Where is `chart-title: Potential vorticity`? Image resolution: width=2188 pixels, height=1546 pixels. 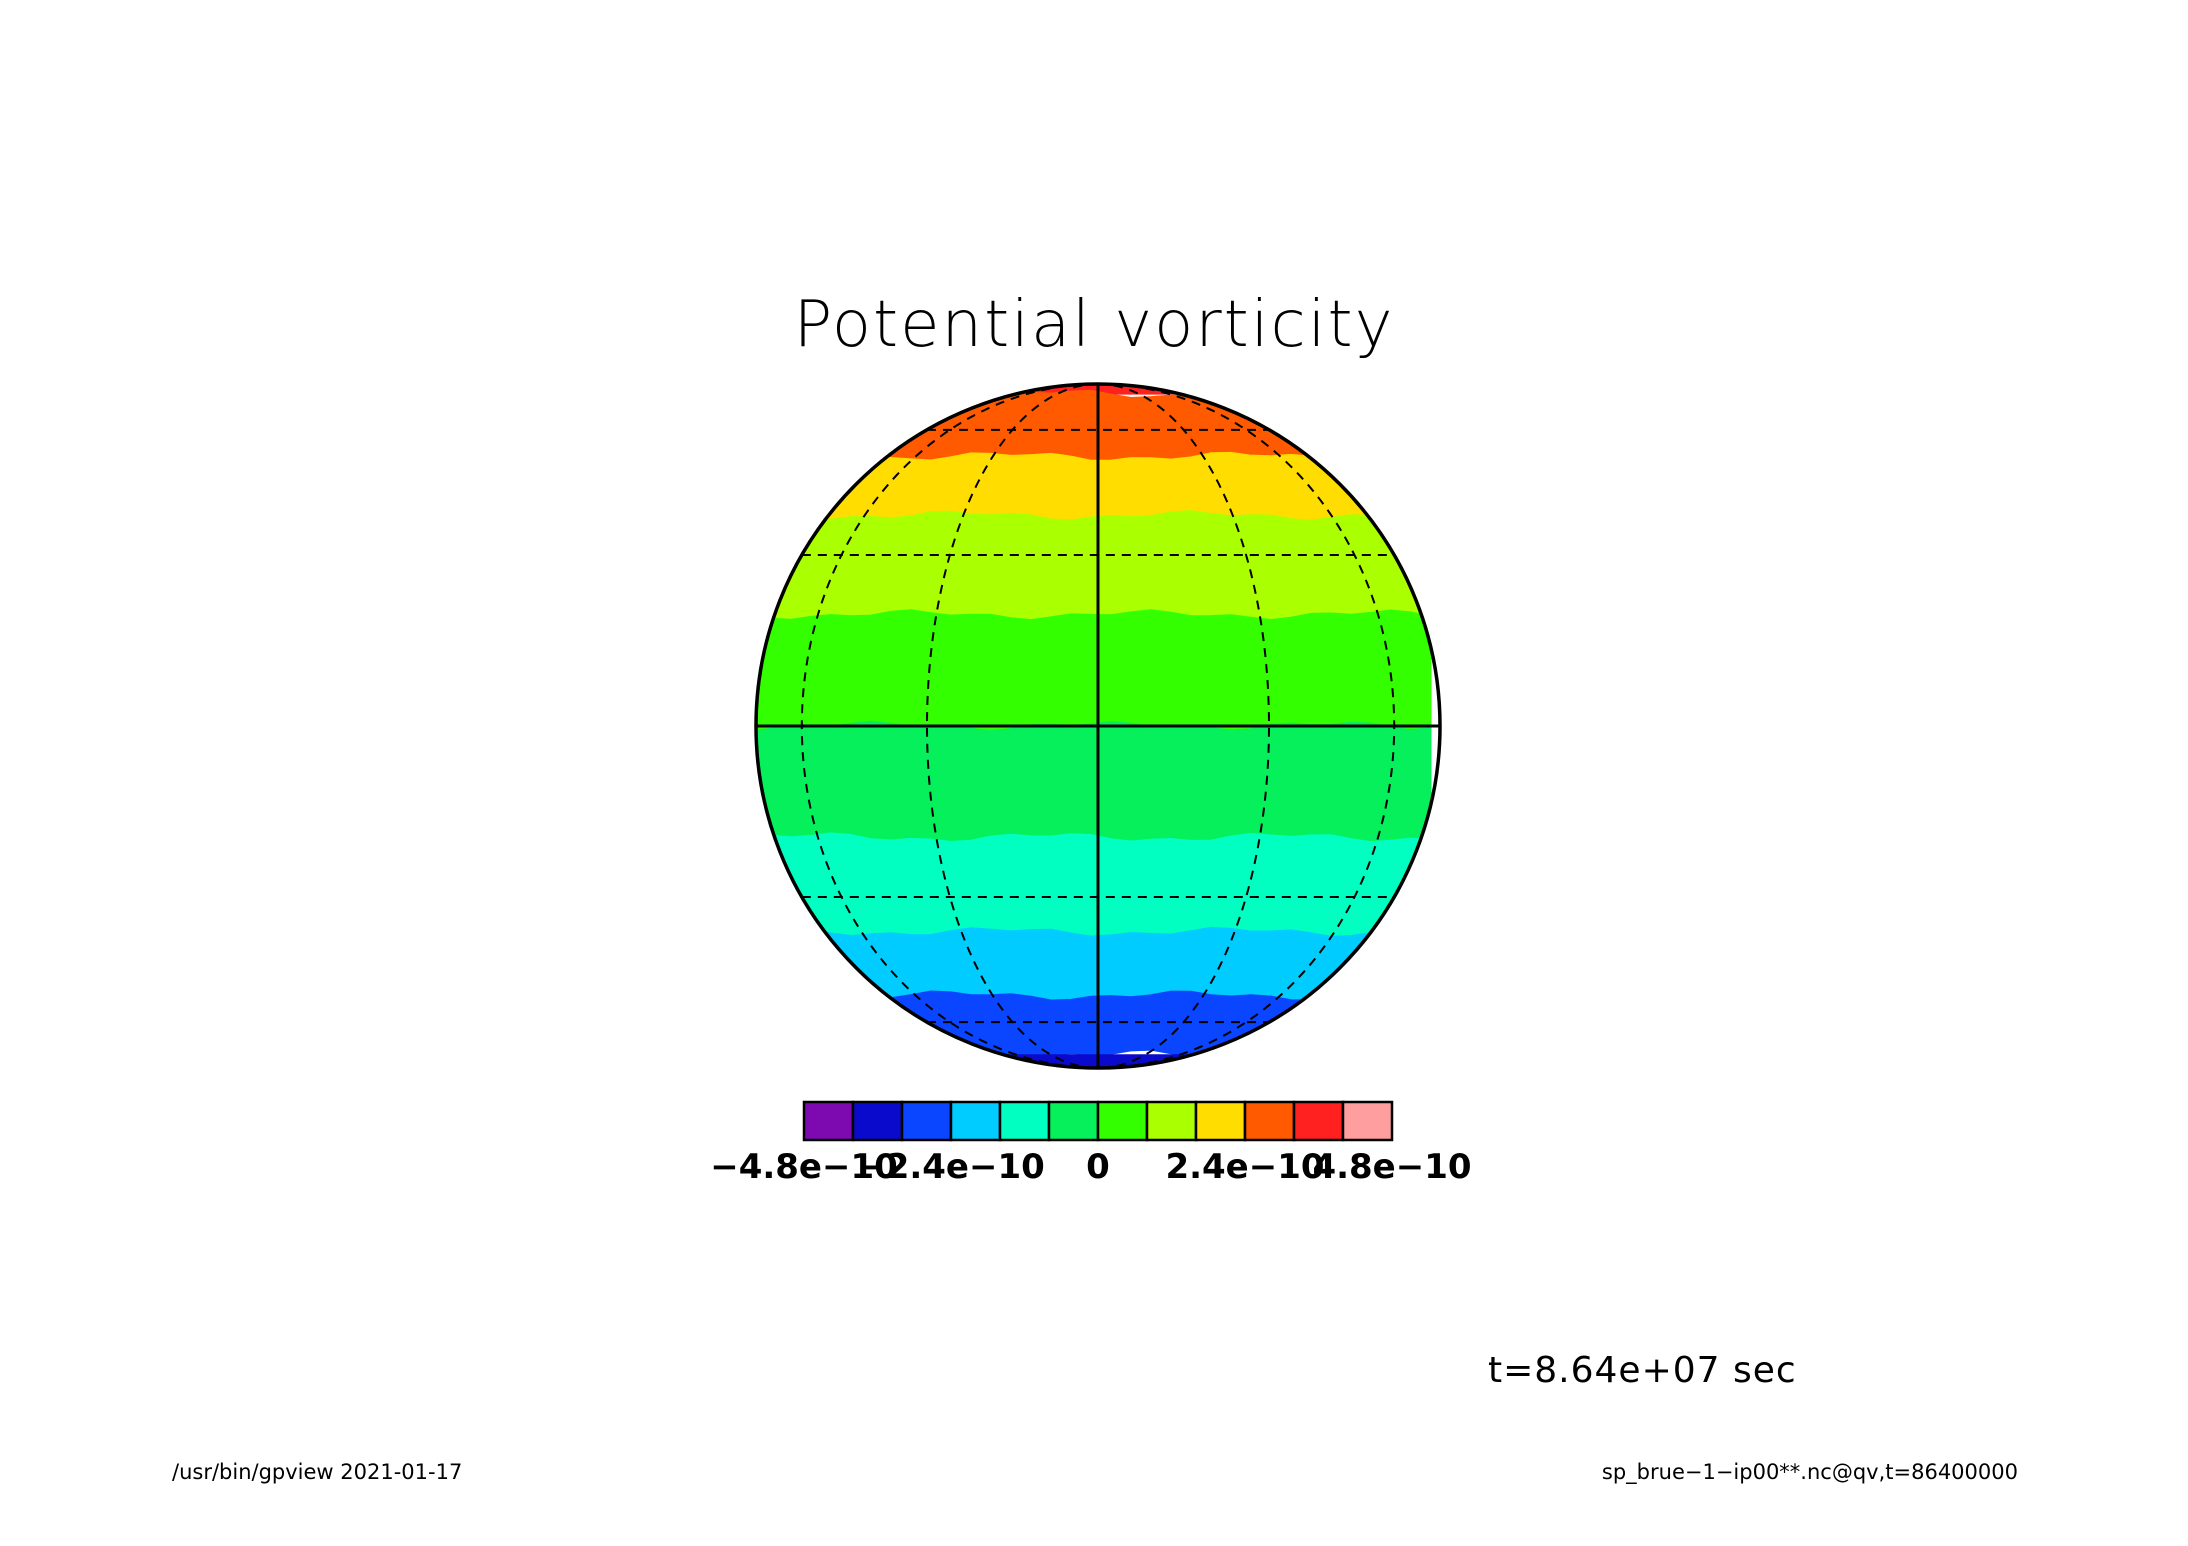
chart-title: Potential vorticity is located at coordinates (1094, 325).